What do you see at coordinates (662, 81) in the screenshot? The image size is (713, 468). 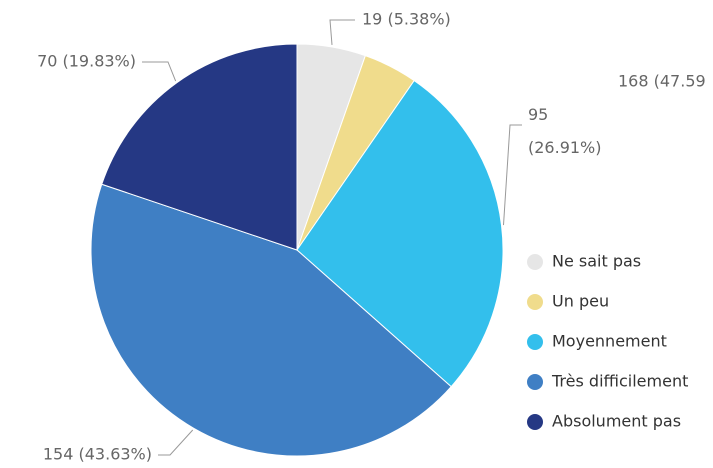 I see `annotation: 168 (47.59` at bounding box center [662, 81].